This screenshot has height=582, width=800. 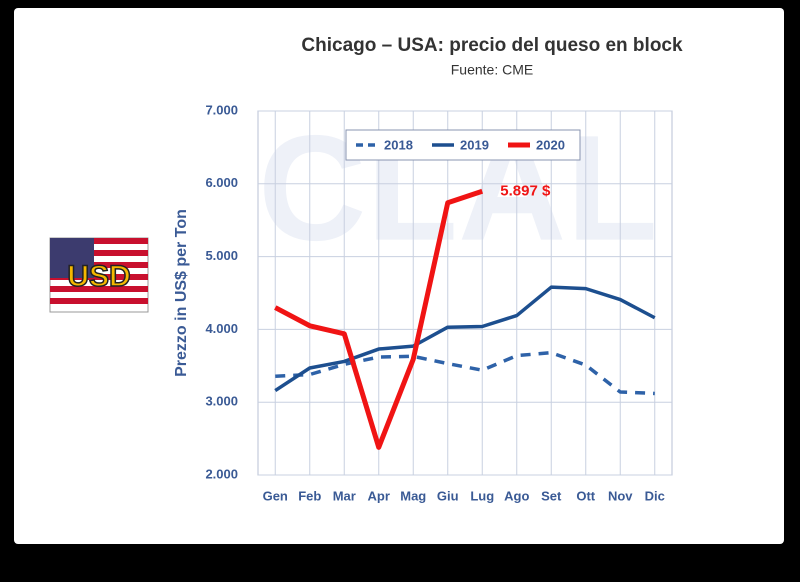 What do you see at coordinates (398, 144) in the screenshot?
I see `legend-label: 2018` at bounding box center [398, 144].